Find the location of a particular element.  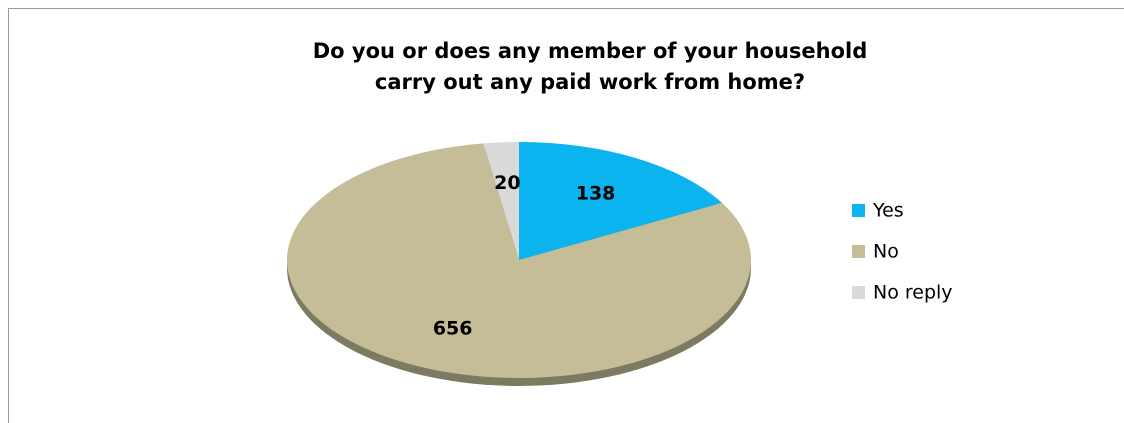

legend-label: No is located at coordinates (886, 252).